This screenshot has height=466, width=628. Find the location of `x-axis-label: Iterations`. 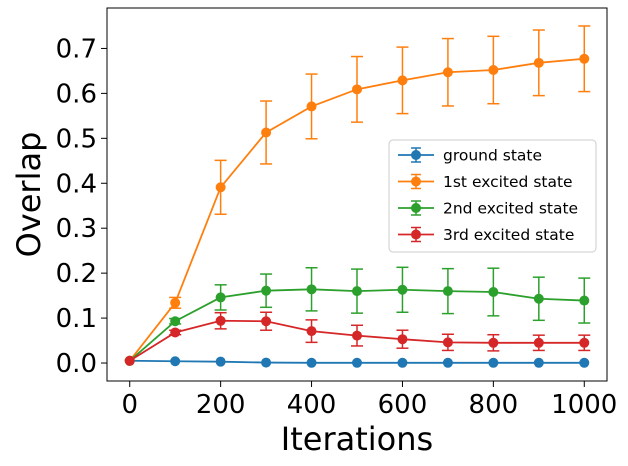

x-axis-label: Iterations is located at coordinates (357, 439).